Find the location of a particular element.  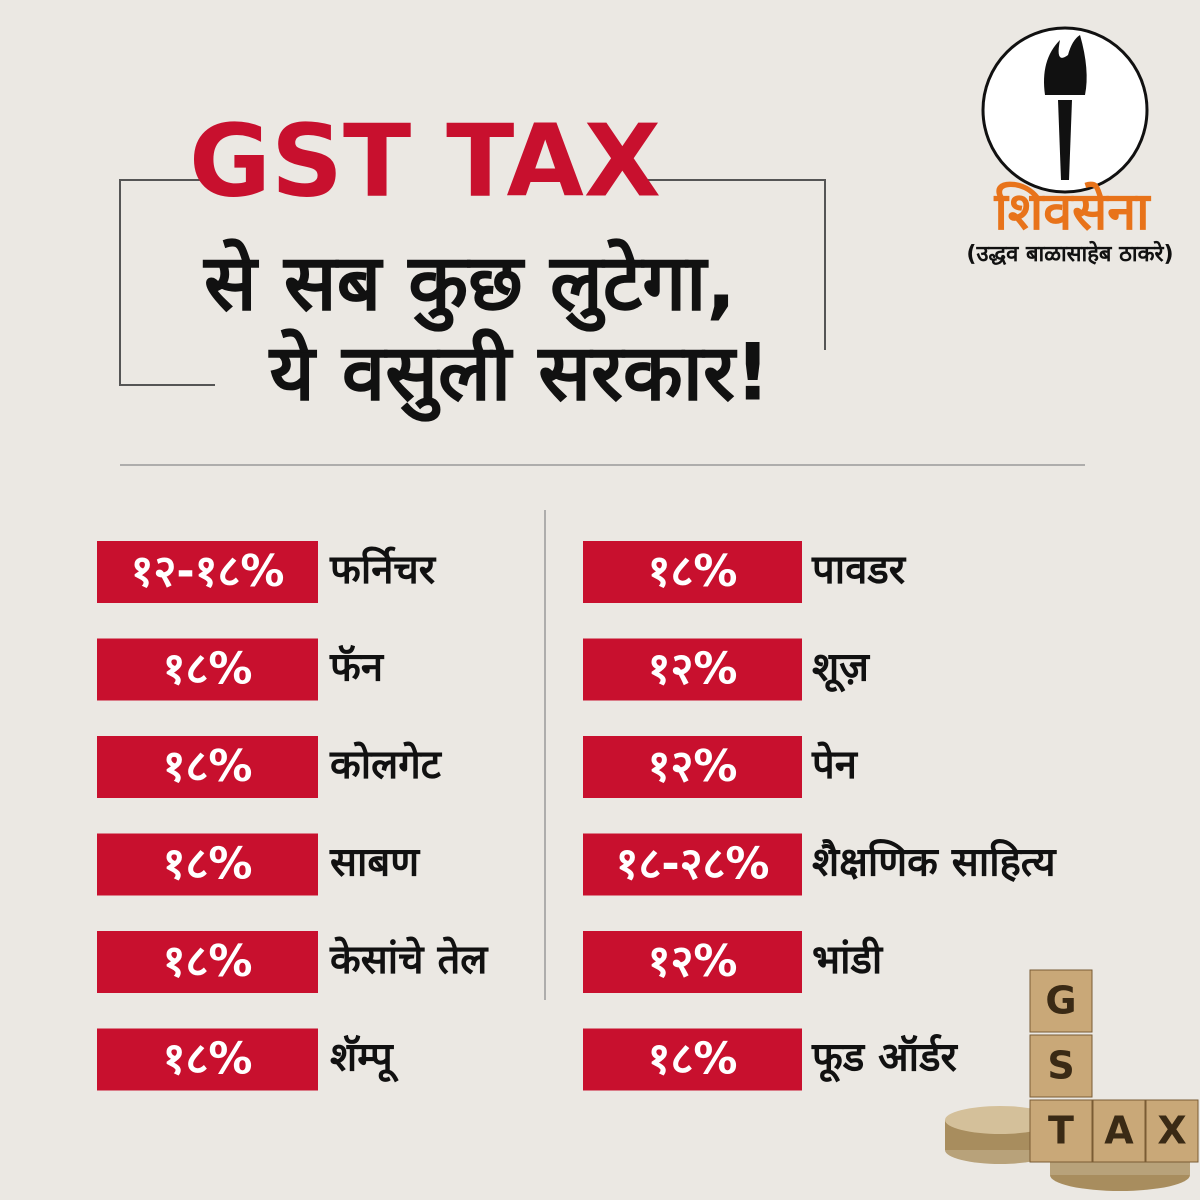

title: GST TAX is located at coordinates (425, 160).